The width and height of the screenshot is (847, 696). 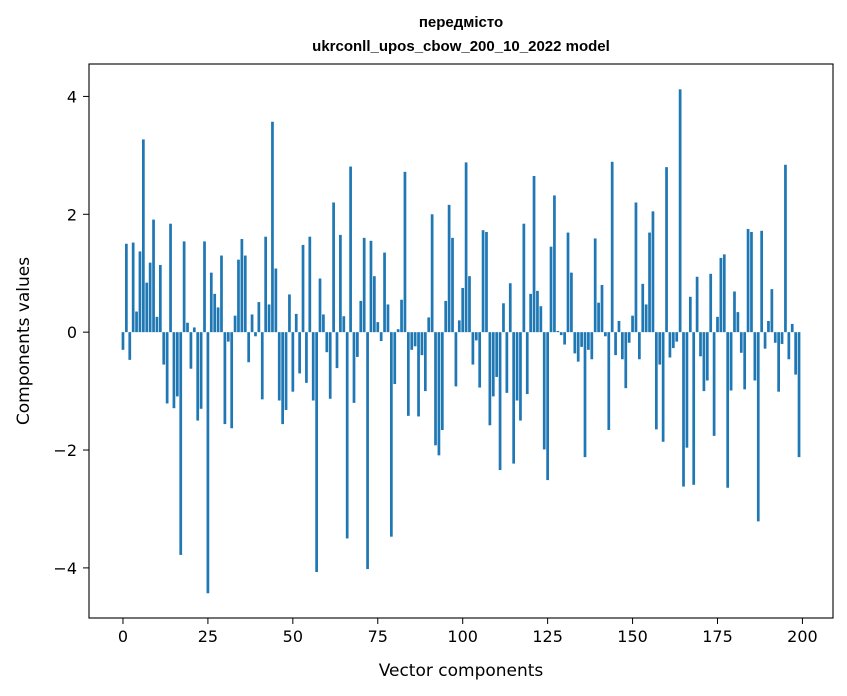 I want to click on y-tick-label: 2, so click(x=72, y=214).